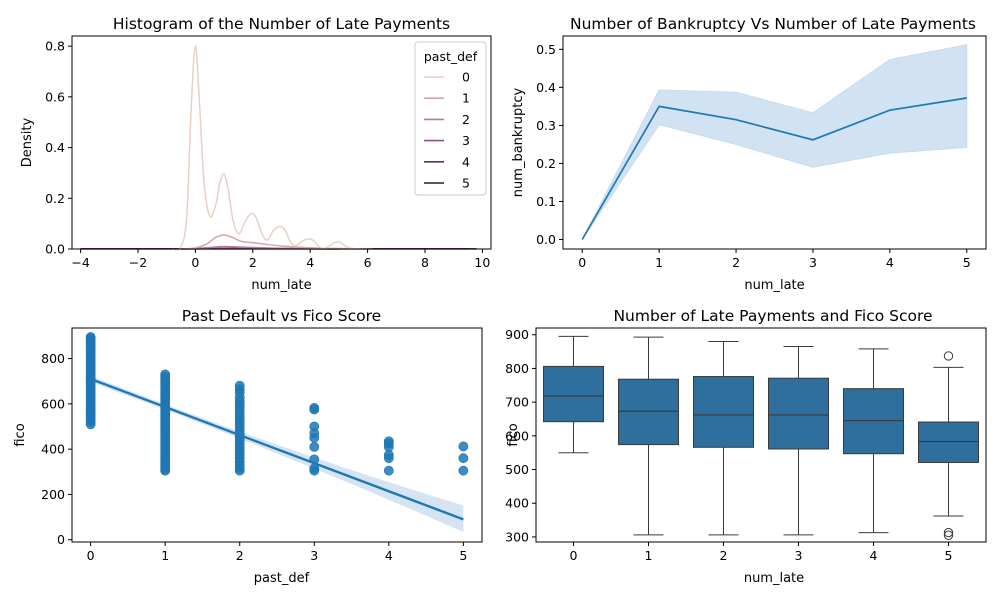 This screenshot has height=600, width=1000. What do you see at coordinates (466, 77) in the screenshot?
I see `legend-label: 0` at bounding box center [466, 77].